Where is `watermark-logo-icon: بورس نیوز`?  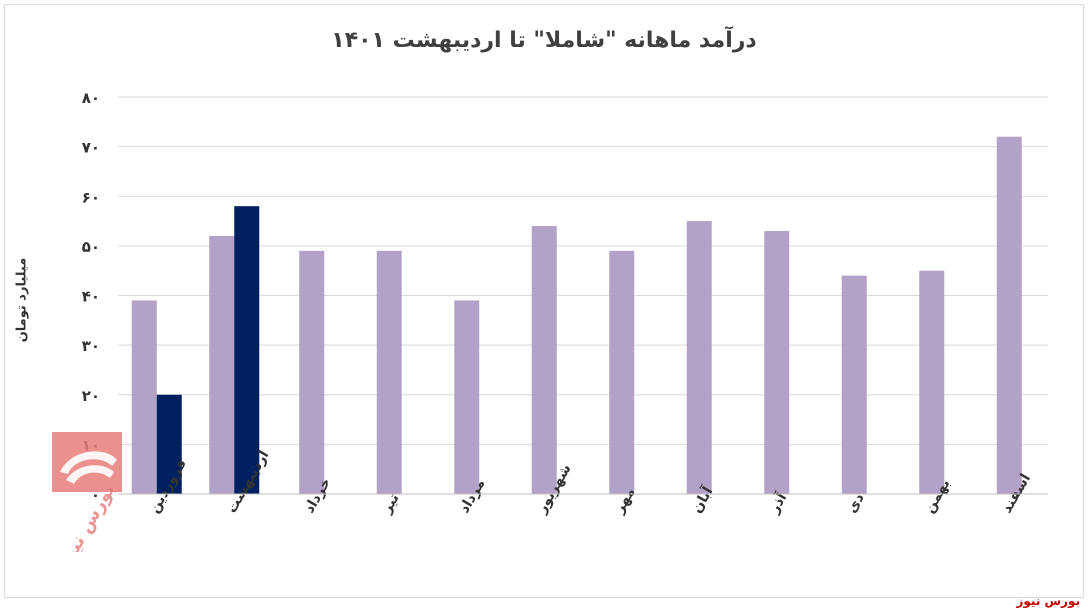
watermark-logo-icon: بورس نیوز is located at coordinates (87, 503).